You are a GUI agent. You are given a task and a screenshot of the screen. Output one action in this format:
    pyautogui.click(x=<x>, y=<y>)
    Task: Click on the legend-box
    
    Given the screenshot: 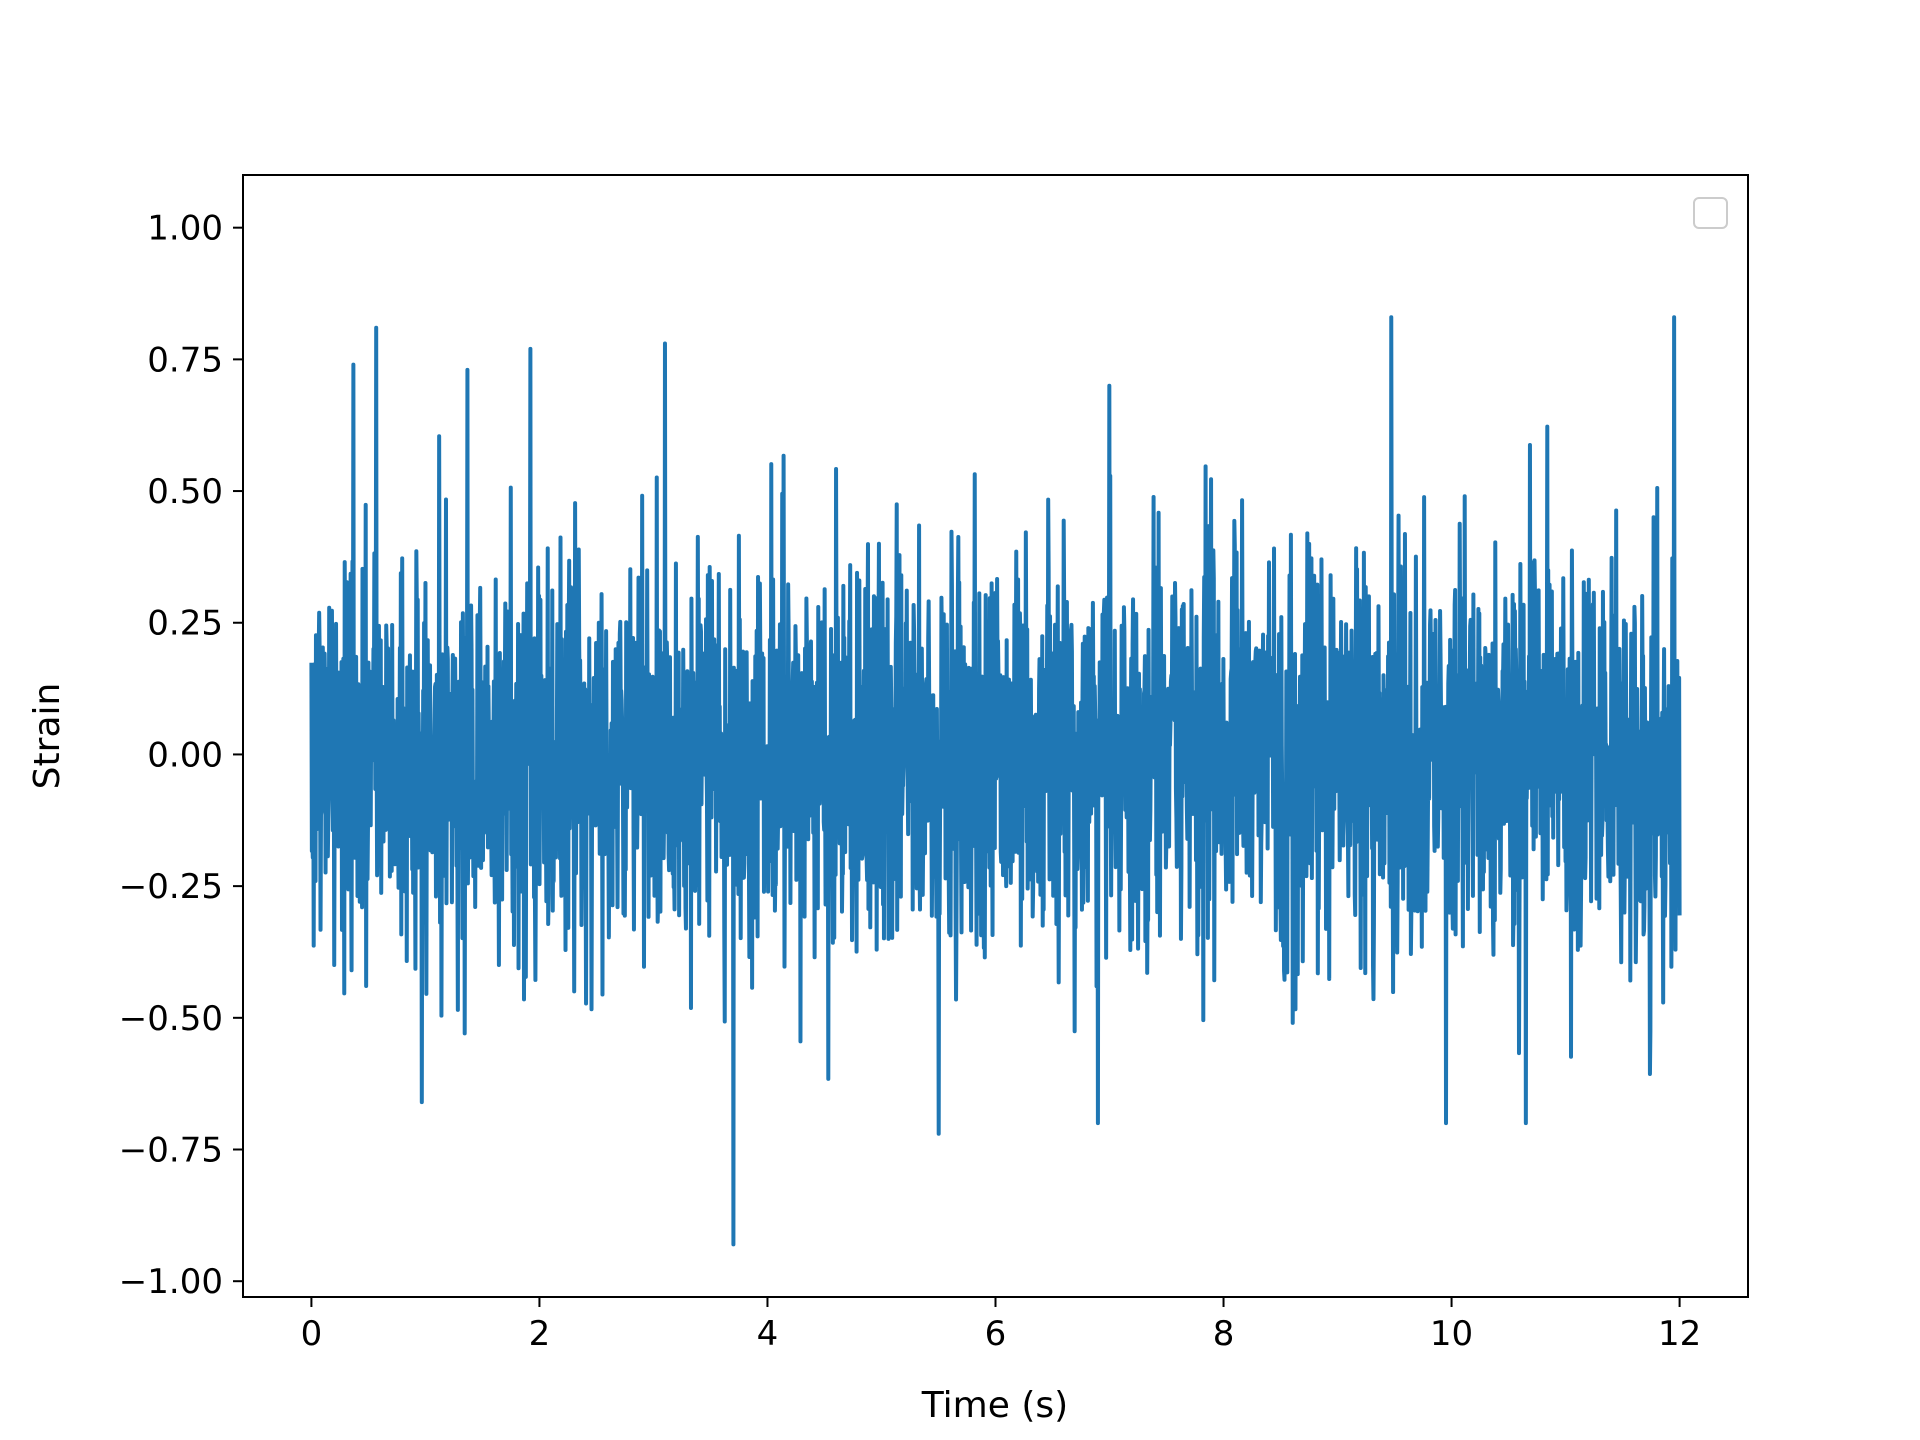 What is the action you would take?
    pyautogui.click(x=1710, y=213)
    